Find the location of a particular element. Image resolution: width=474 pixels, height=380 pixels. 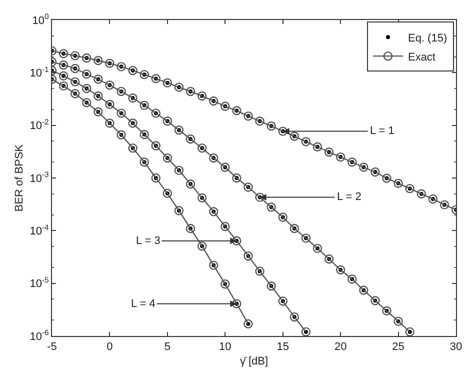

annotation: L = 1 is located at coordinates (382, 131).